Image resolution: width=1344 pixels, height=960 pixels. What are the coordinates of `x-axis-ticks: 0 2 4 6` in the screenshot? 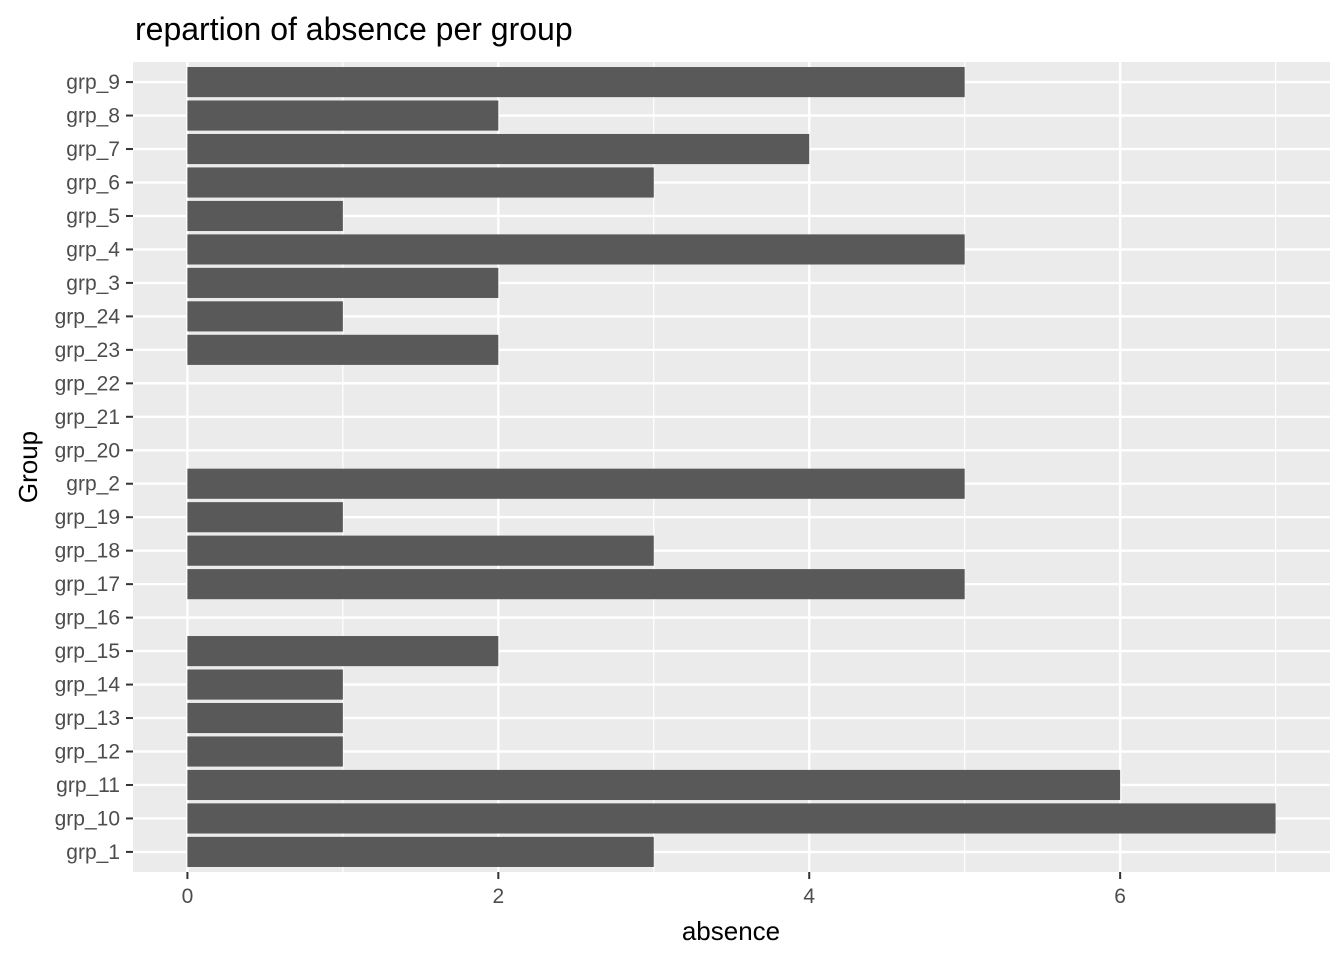 It's located at (654, 890).